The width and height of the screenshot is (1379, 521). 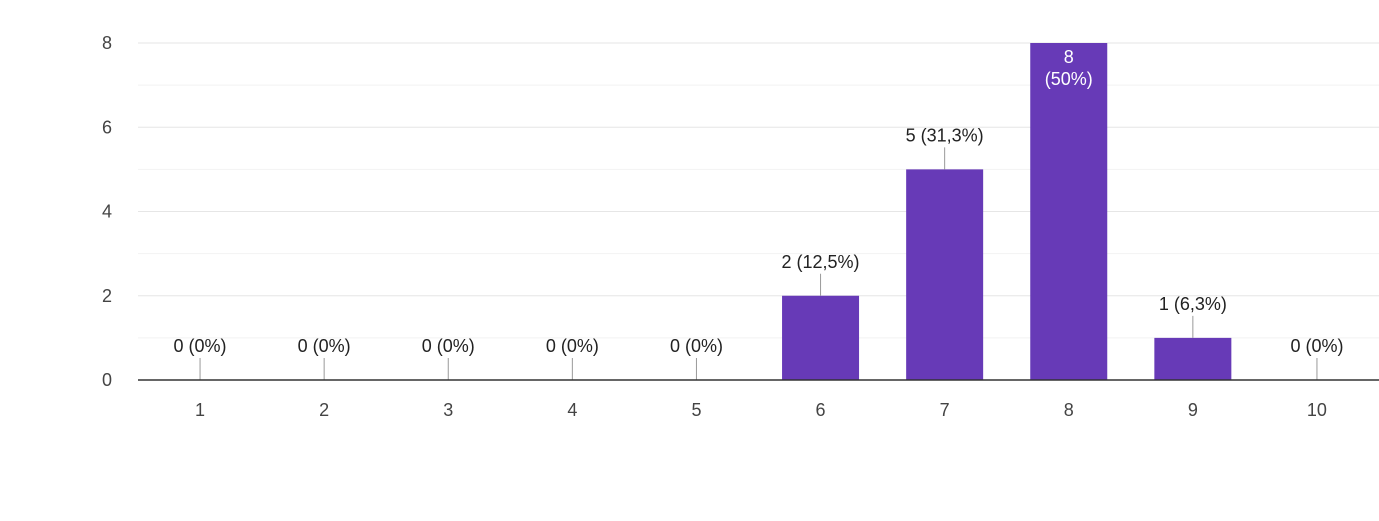 I want to click on x-tick-label: 5, so click(x=696, y=410).